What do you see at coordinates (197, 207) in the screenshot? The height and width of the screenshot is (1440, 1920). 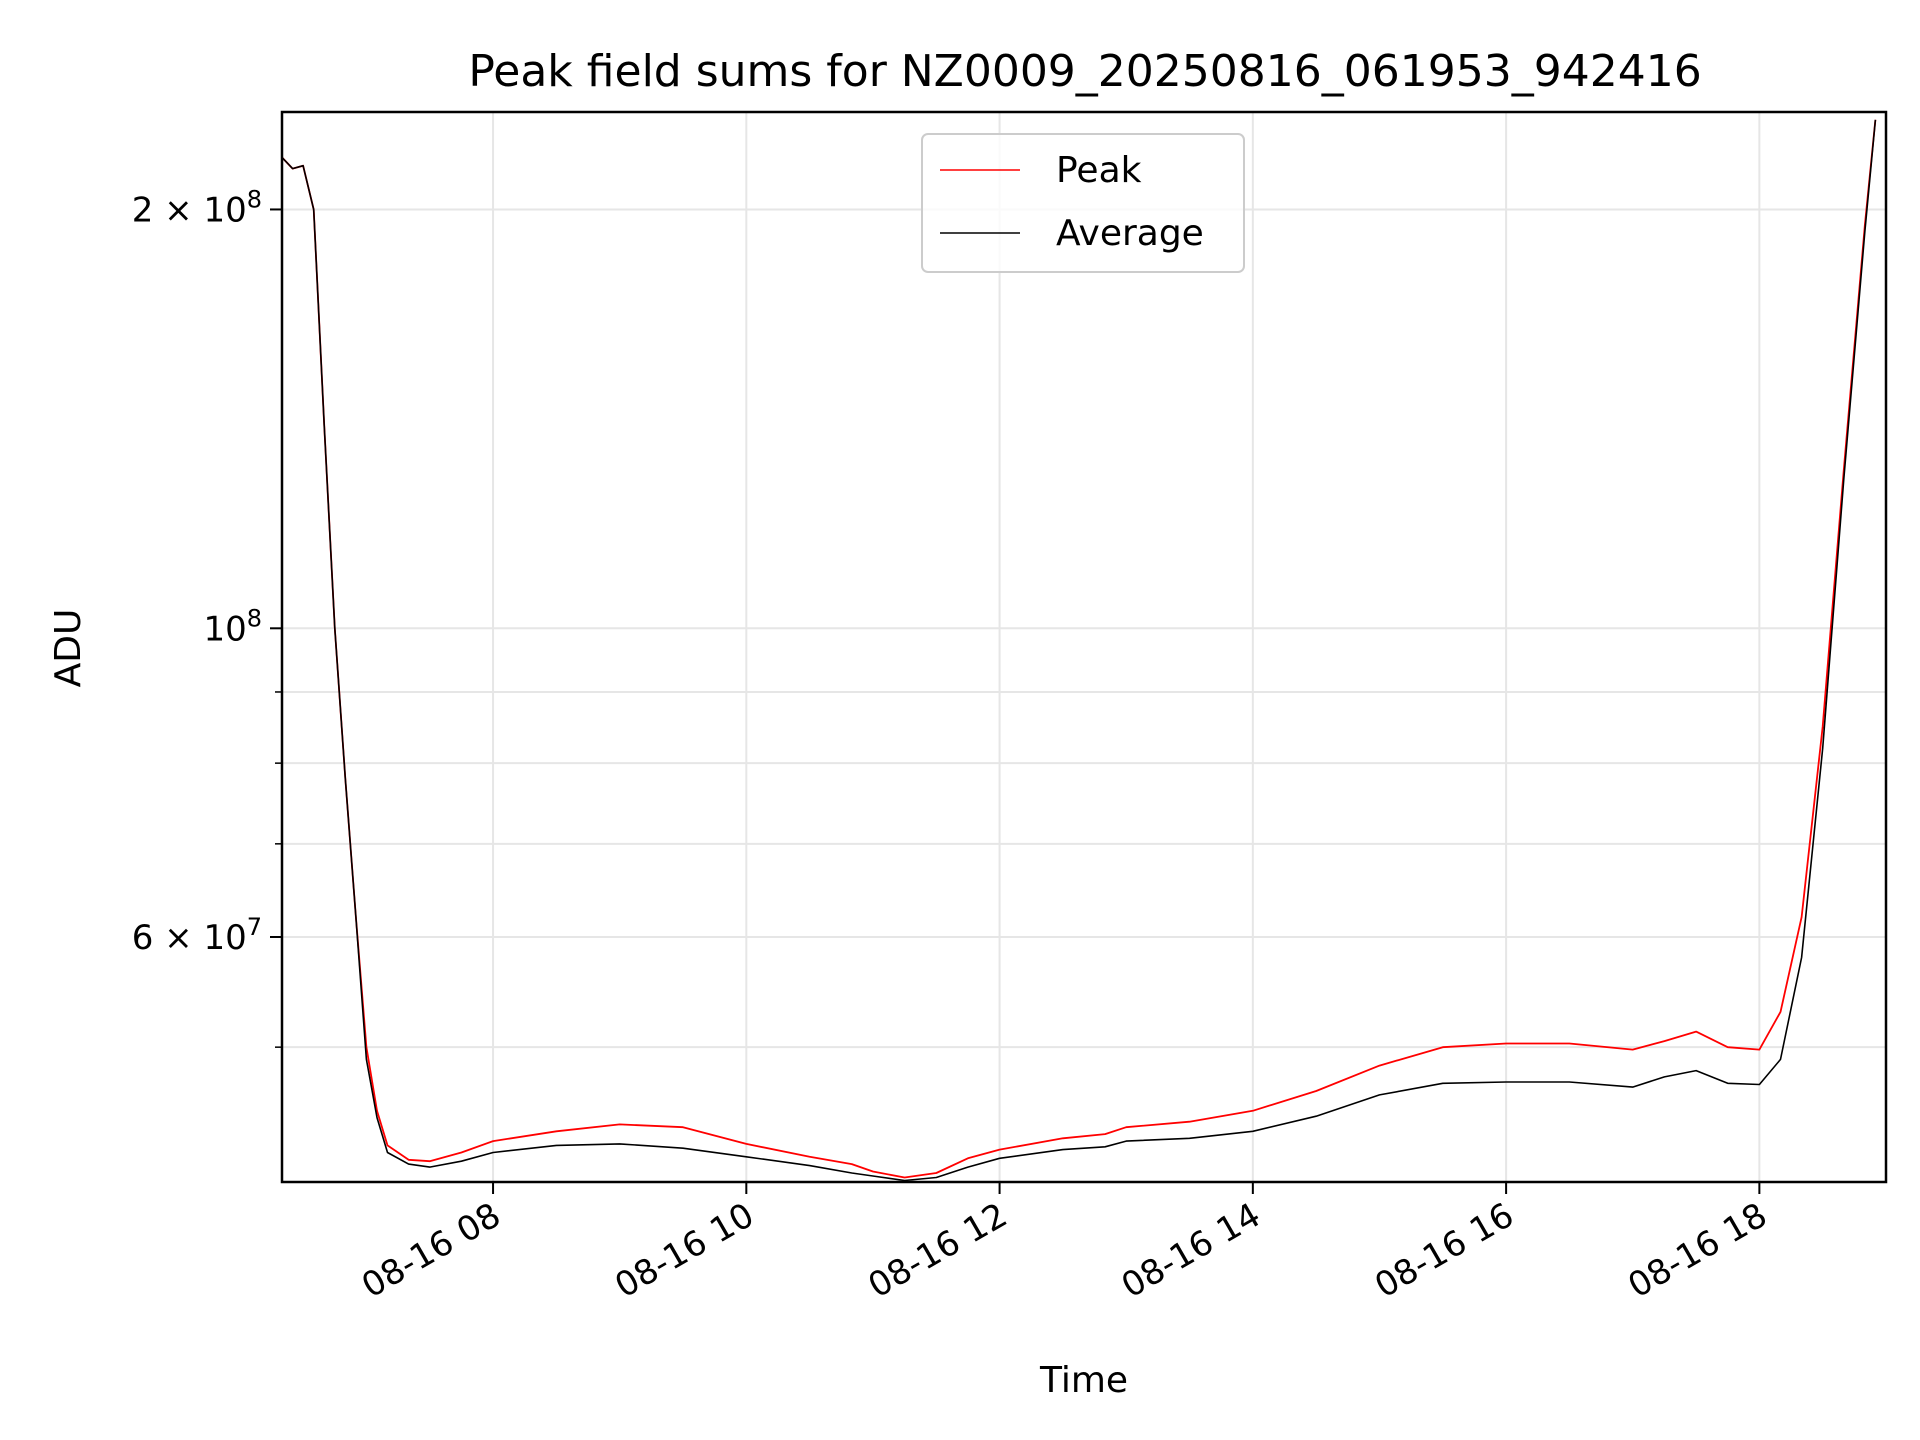 I see `y-tick-label: 2 × 108` at bounding box center [197, 207].